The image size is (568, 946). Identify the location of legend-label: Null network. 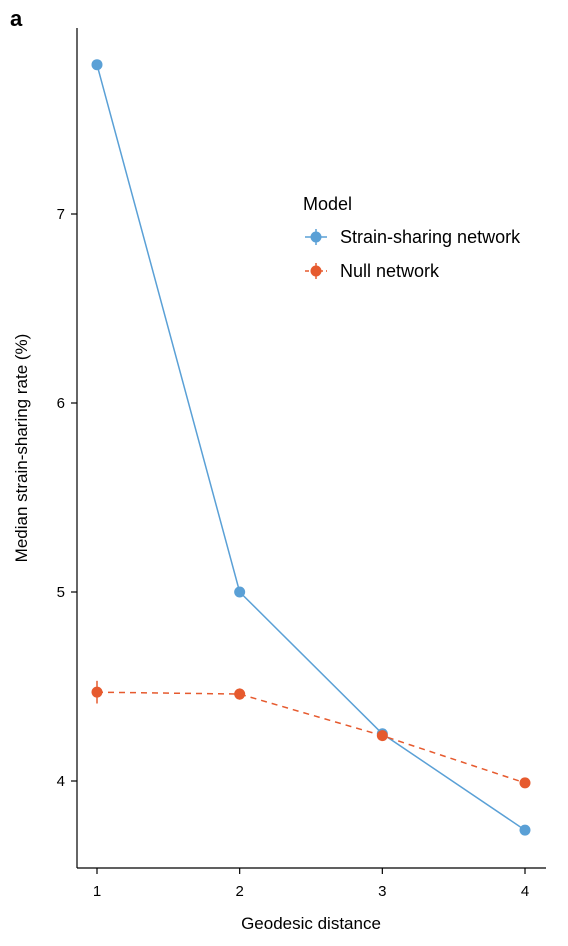
(390, 271).